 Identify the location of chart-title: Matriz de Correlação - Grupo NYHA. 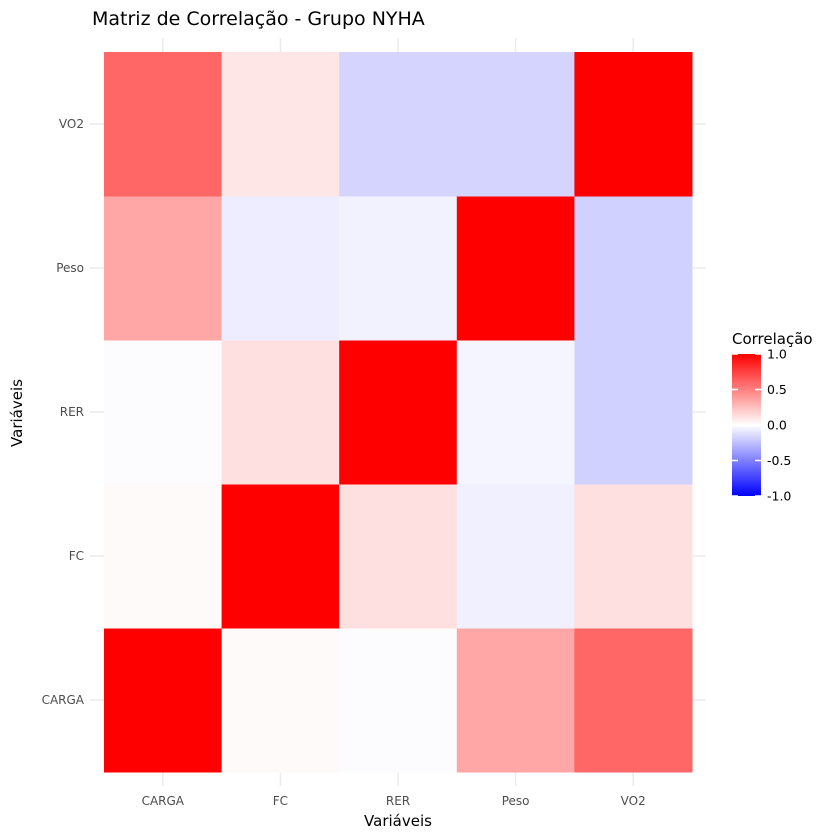
(258, 19).